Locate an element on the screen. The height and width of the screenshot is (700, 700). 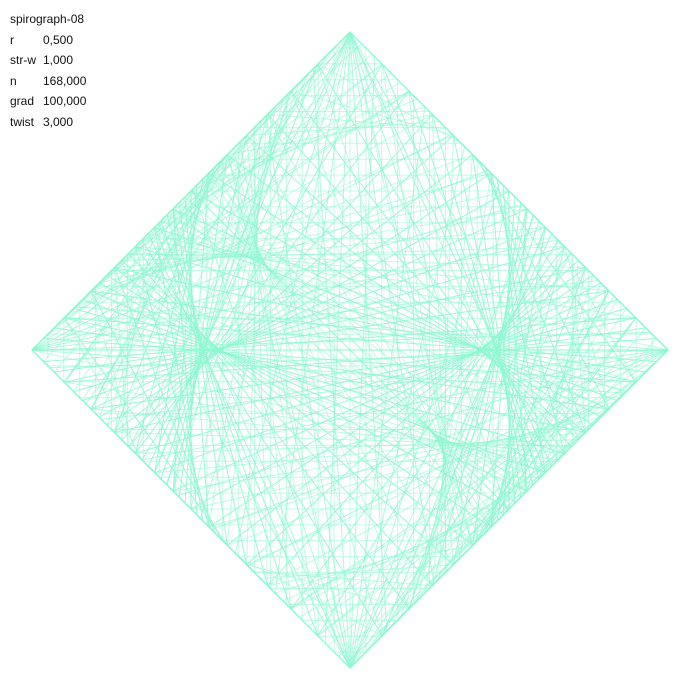
param-row-grad: grad 100,000 is located at coordinates (48, 101).